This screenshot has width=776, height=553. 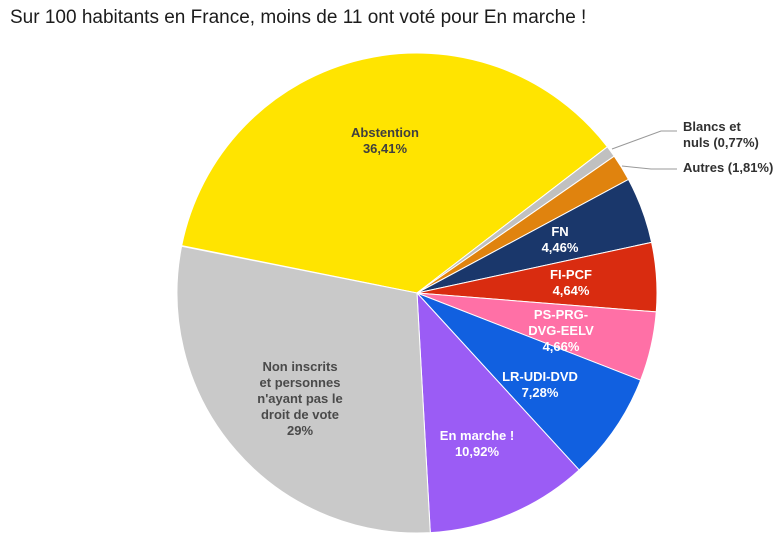 What do you see at coordinates (728, 167) in the screenshot?
I see `slice-label-autres: Autres (1,81%)` at bounding box center [728, 167].